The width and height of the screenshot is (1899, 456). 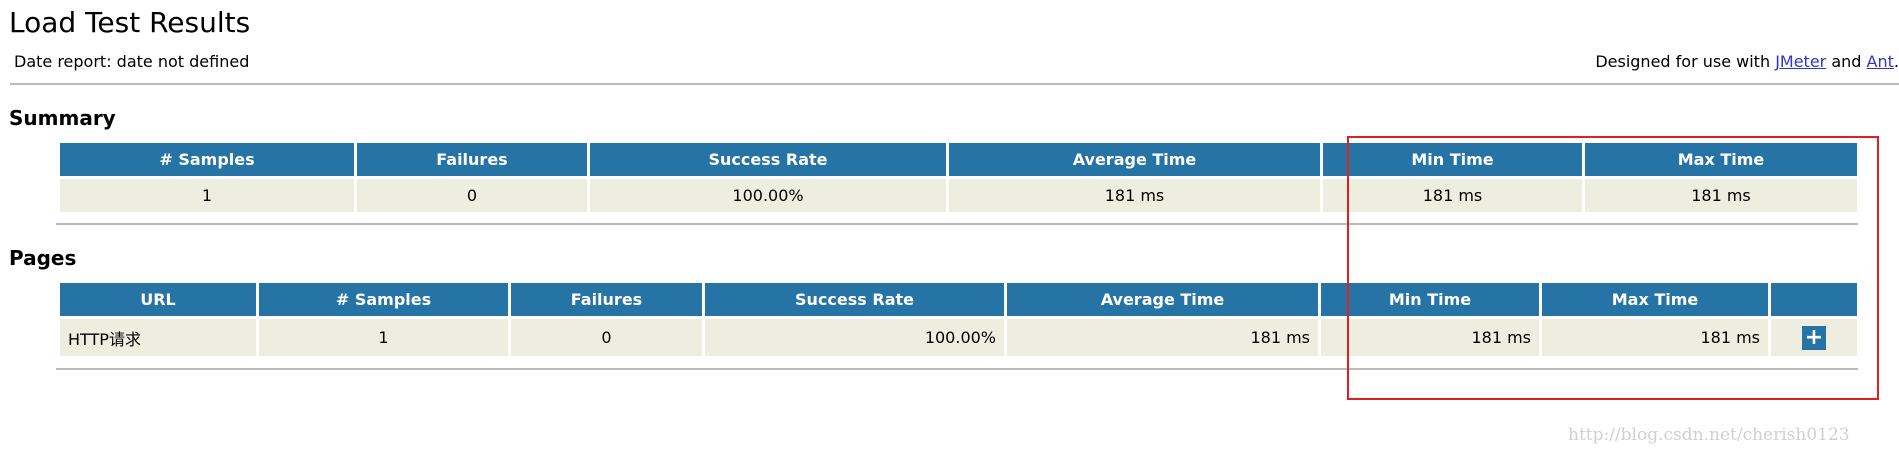 I want to click on data-row: 1 0 100.00% 181 ms 181 ms 181 ms, so click(x=958, y=195).